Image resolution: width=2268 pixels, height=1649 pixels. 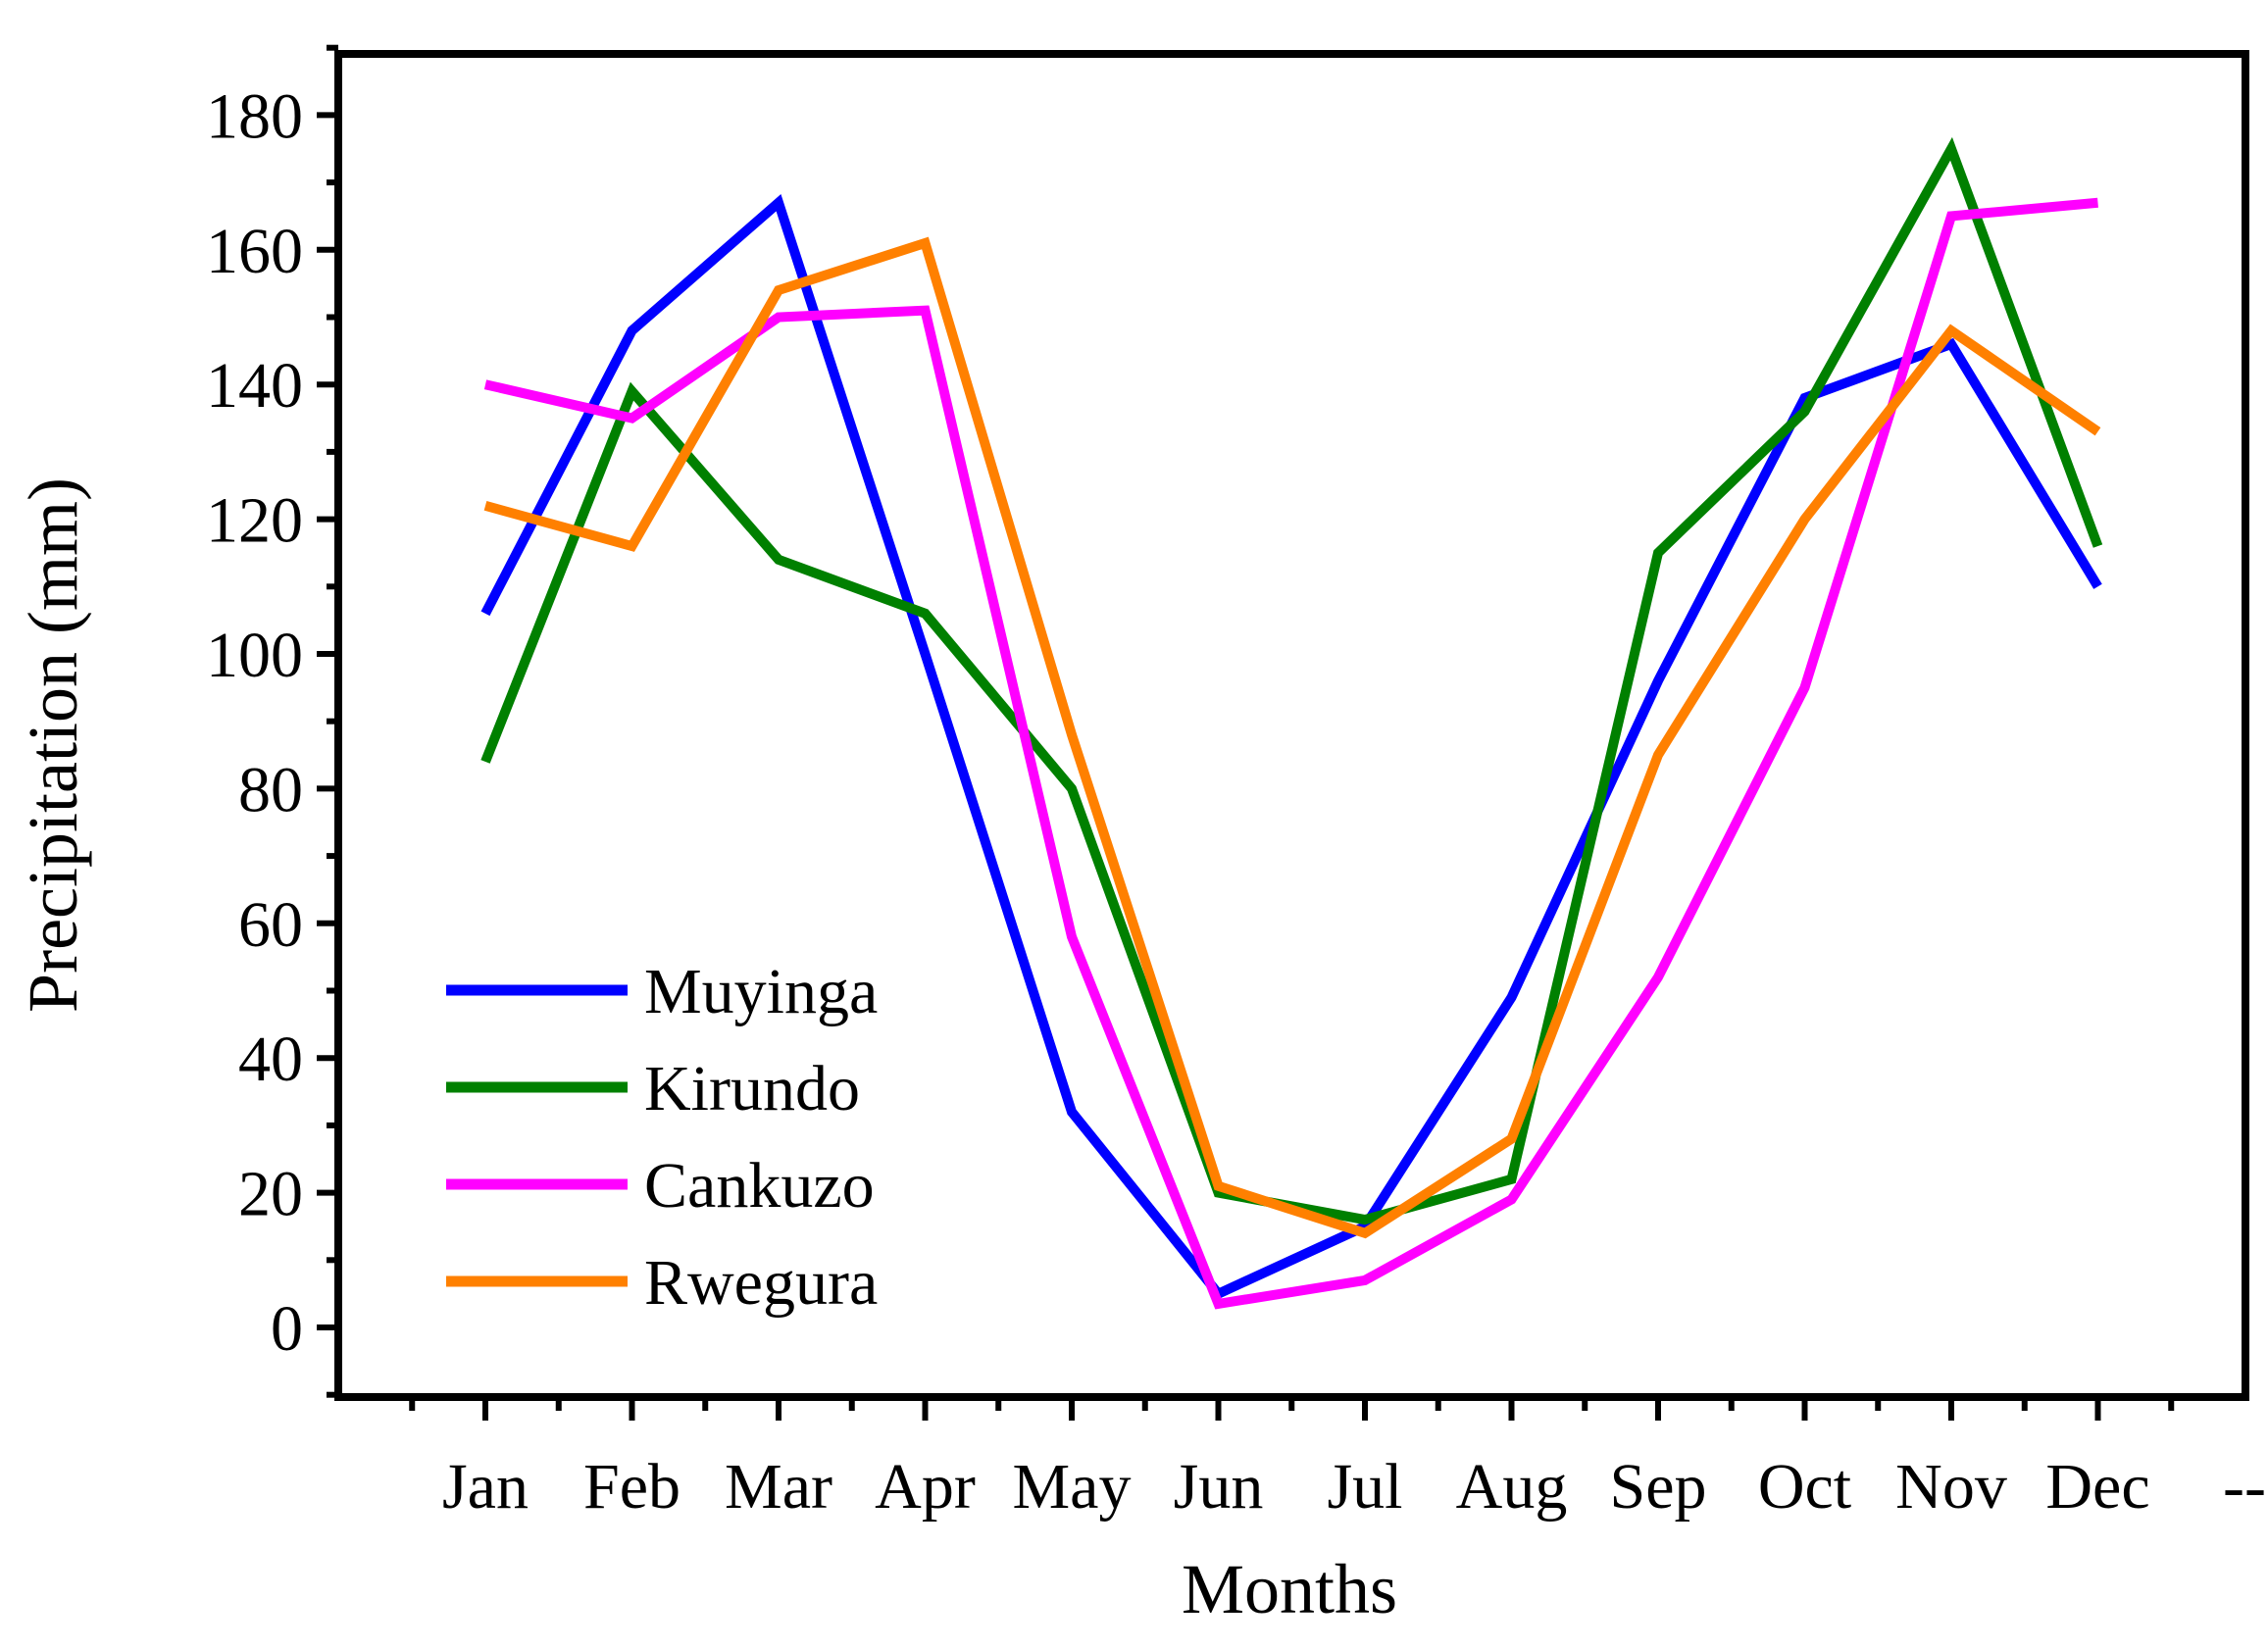 What do you see at coordinates (270, 789) in the screenshot?
I see `y-tick-label: 80` at bounding box center [270, 789].